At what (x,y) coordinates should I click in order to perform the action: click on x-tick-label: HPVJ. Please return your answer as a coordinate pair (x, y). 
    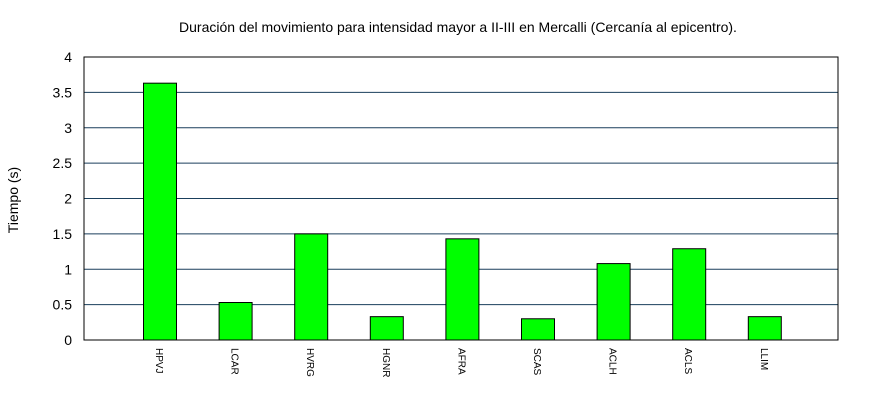
    Looking at the image, I should click on (158, 361).